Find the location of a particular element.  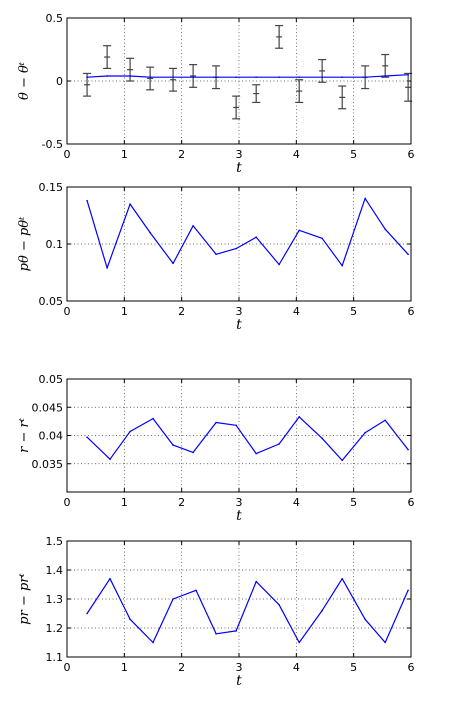

y-axis-label: pr − prᵗ is located at coordinates (24, 598).